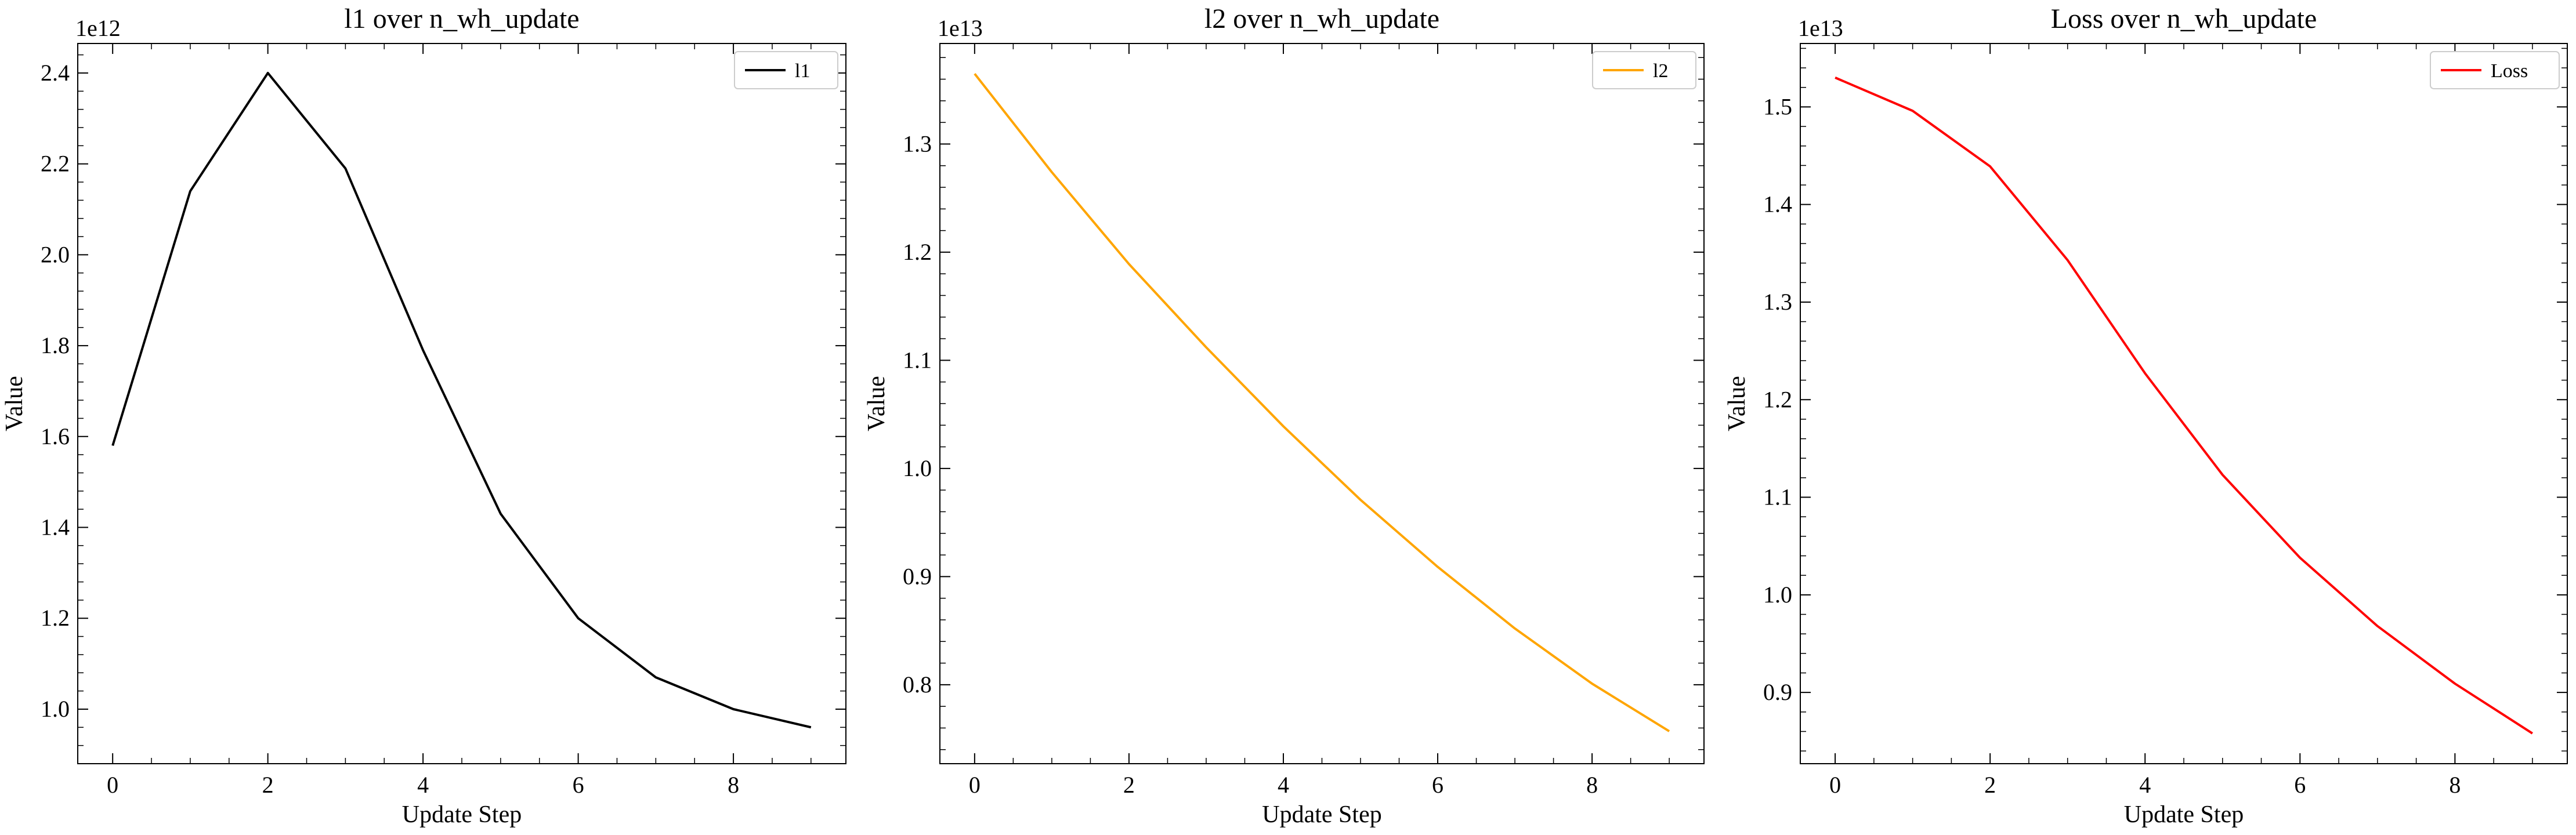 Image resolution: width=2576 pixels, height=835 pixels. I want to click on legend: l2, so click(1644, 70).